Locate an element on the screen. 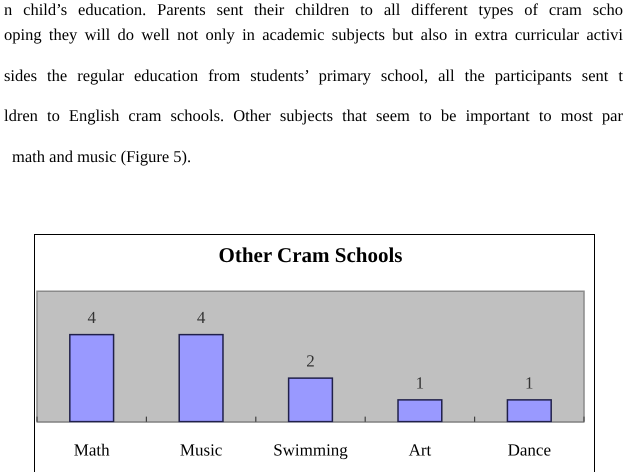  data-label: 2 is located at coordinates (310, 361).